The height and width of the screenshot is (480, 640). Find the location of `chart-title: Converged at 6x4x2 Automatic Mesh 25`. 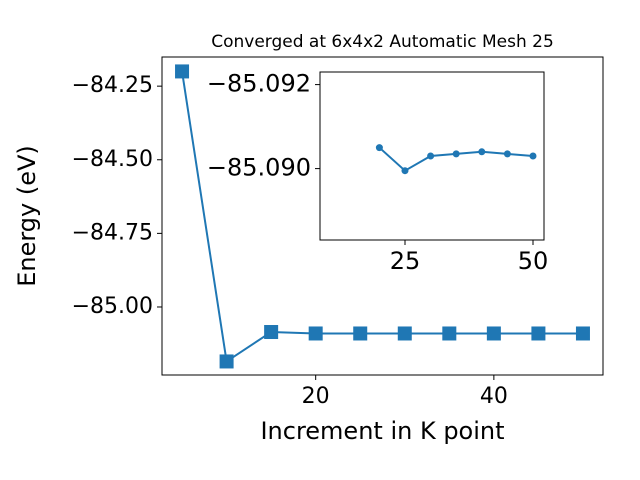

chart-title: Converged at 6x4x2 Automatic Mesh 25 is located at coordinates (382, 42).